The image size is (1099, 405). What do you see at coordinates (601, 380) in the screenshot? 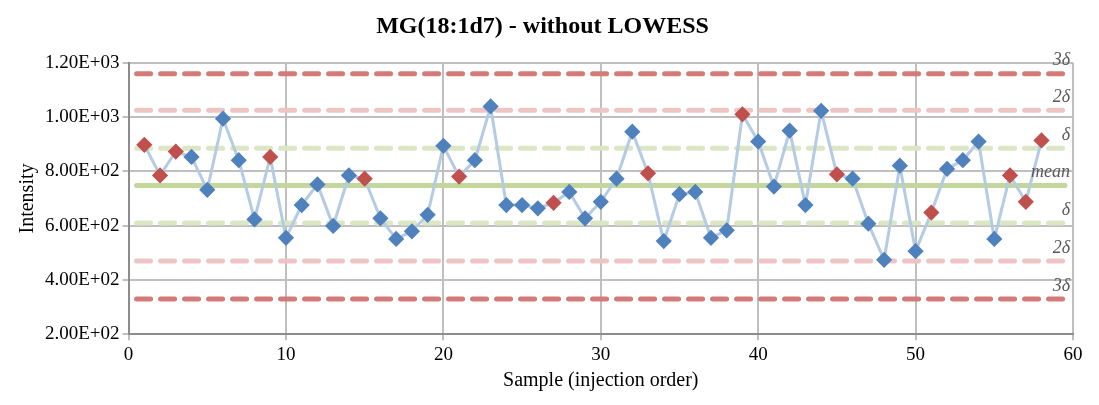
I see `x-axis-title: Sample (injection order)` at bounding box center [601, 380].